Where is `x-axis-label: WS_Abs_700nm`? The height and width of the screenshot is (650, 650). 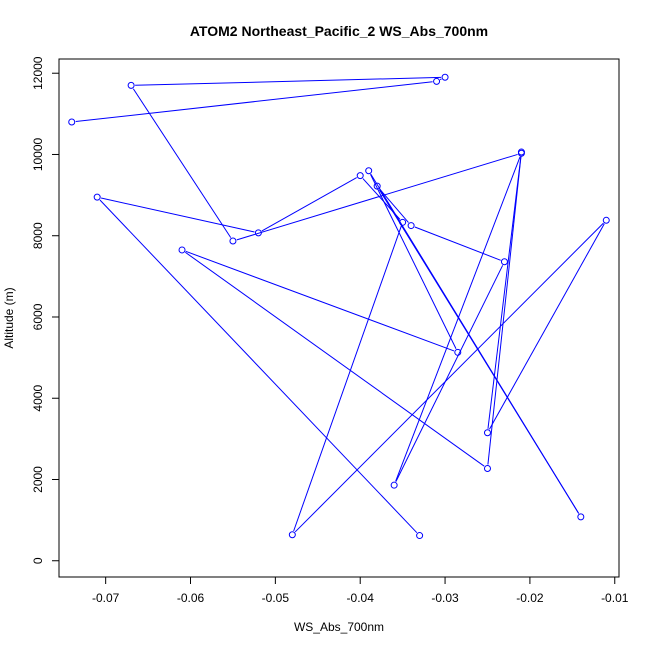 x-axis-label: WS_Abs_700nm is located at coordinates (339, 627).